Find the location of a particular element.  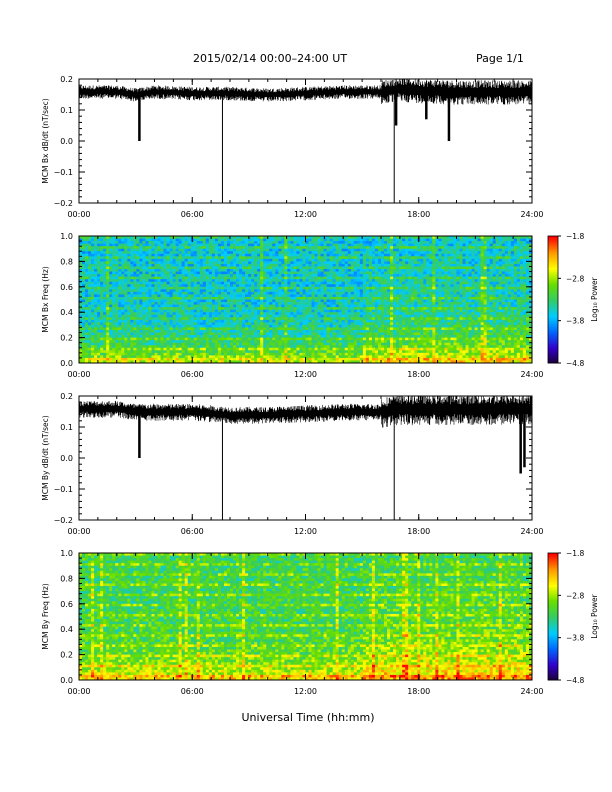

y-tick-label-spec_by: 1.0 is located at coordinates (66, 553).